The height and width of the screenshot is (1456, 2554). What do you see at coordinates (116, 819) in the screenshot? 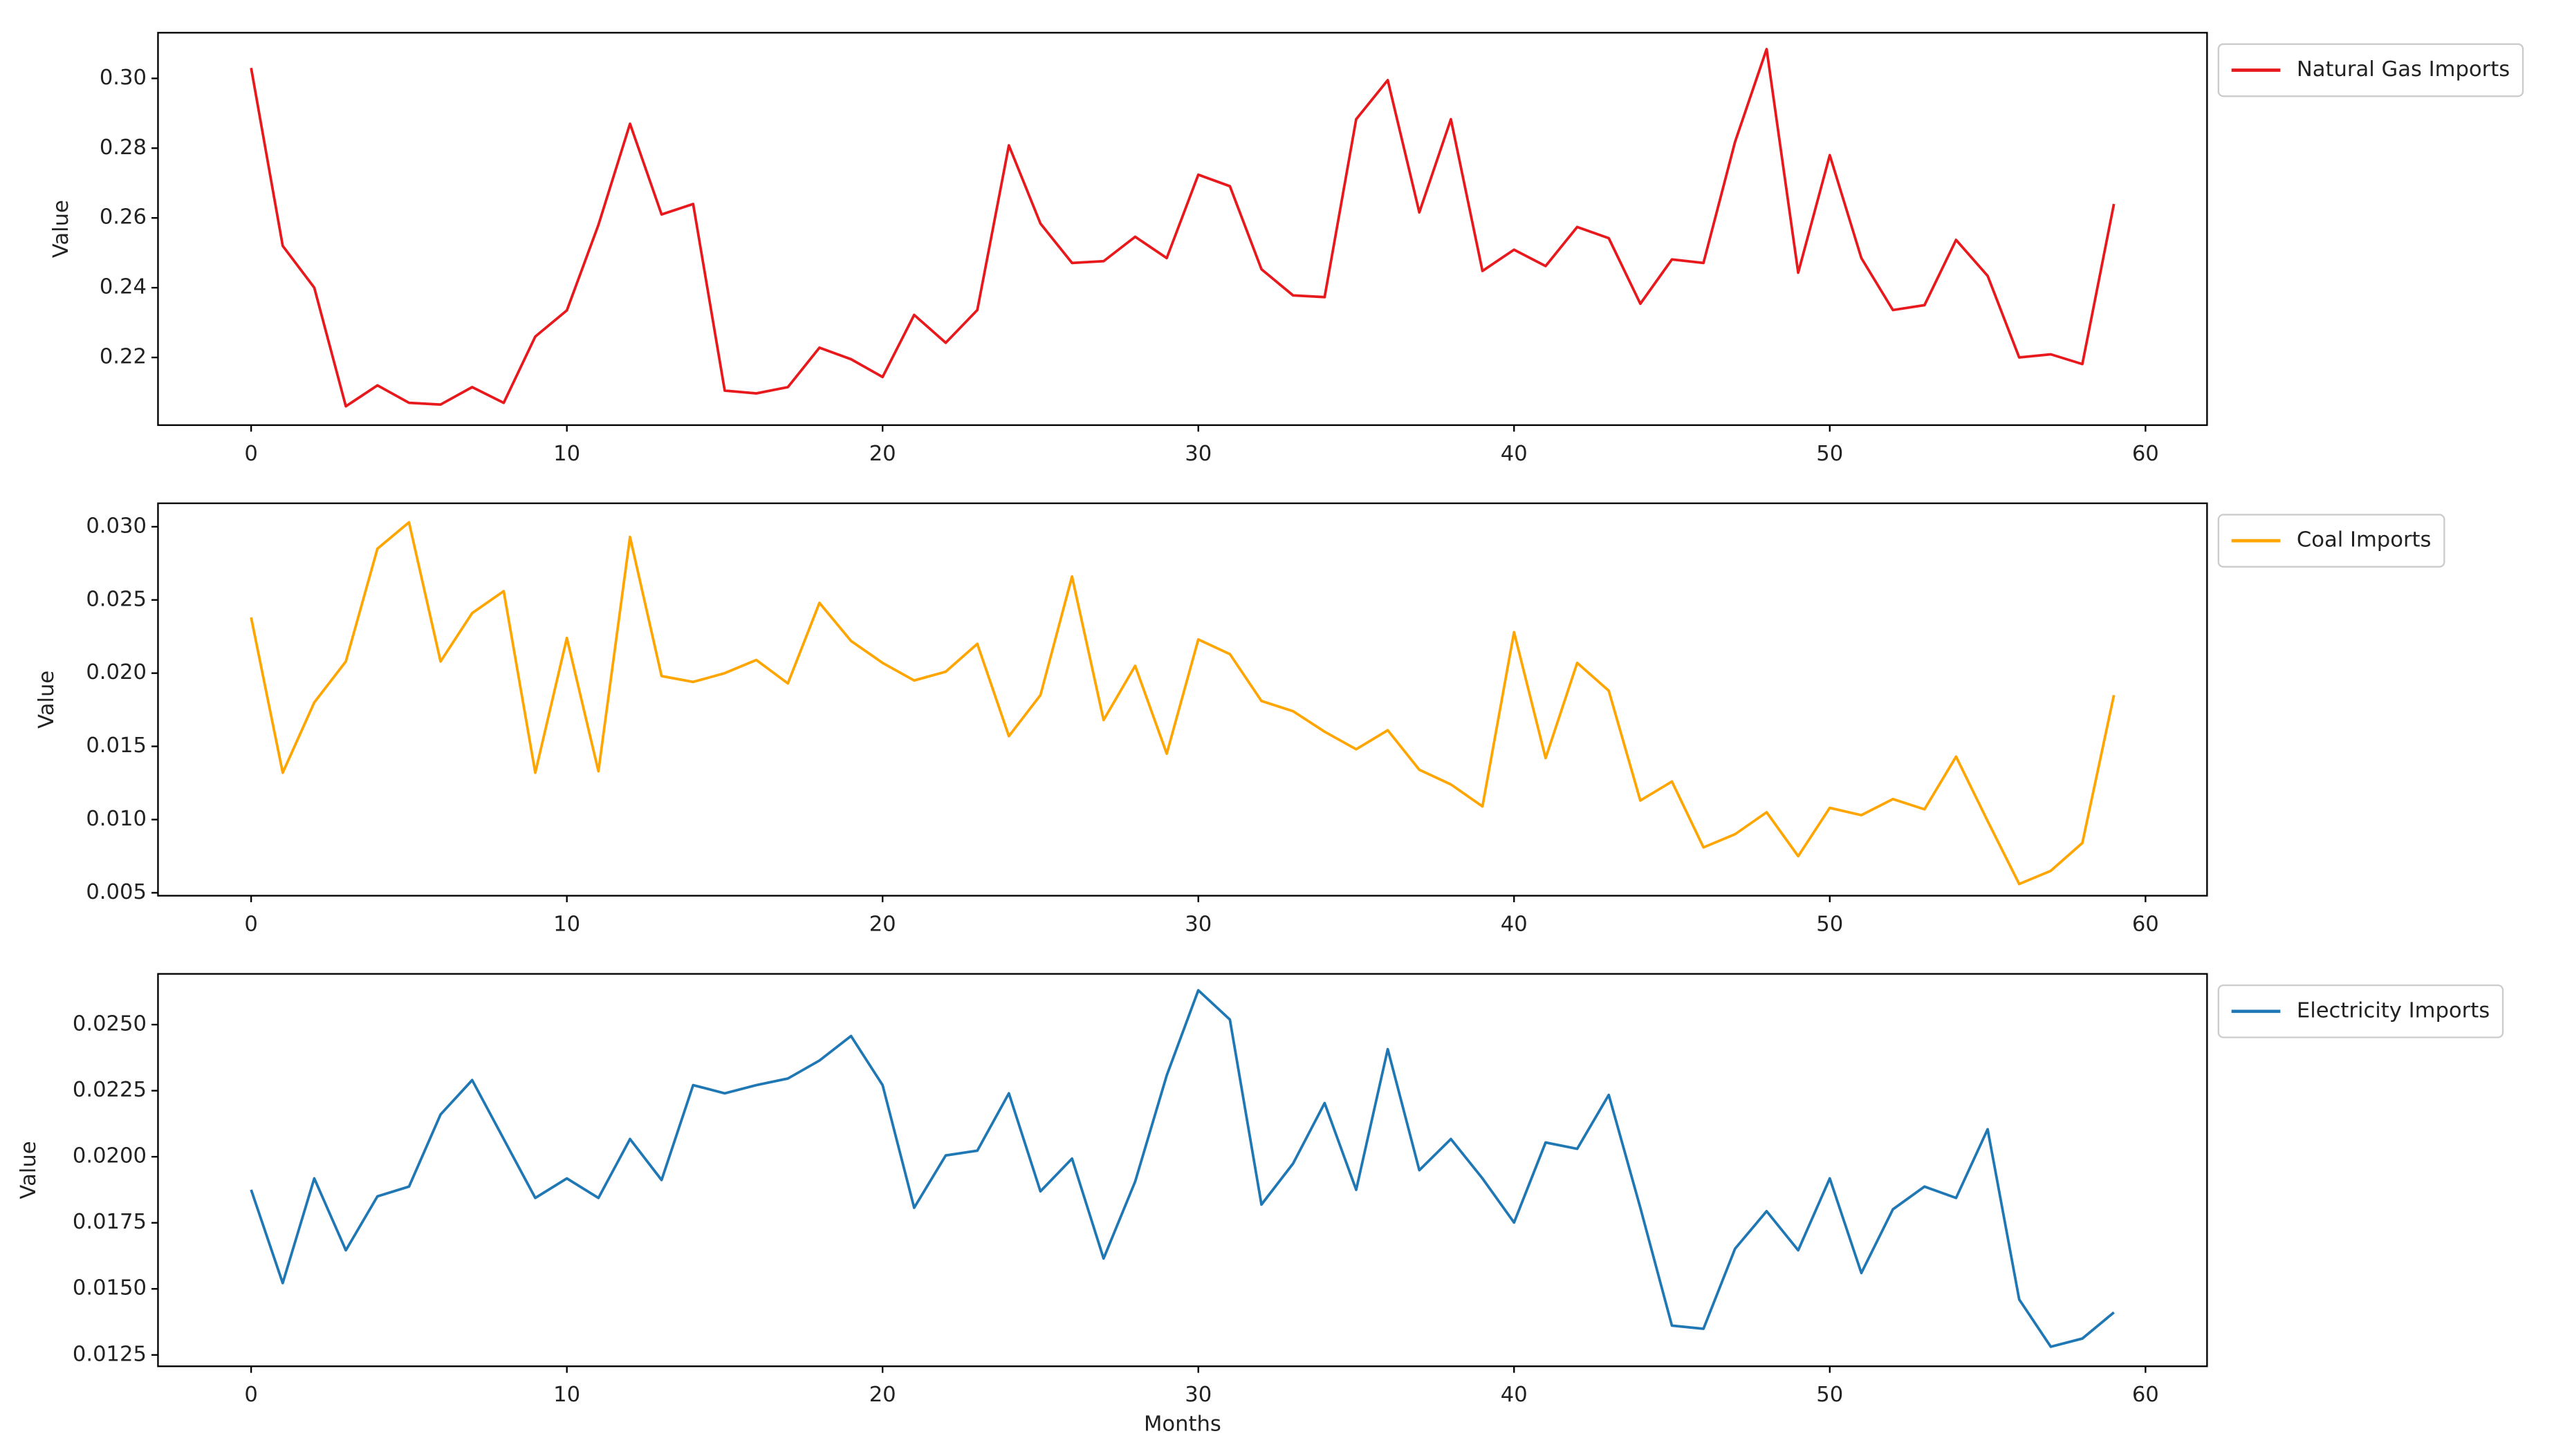
I see `y-tick-label: 0.010` at bounding box center [116, 819].